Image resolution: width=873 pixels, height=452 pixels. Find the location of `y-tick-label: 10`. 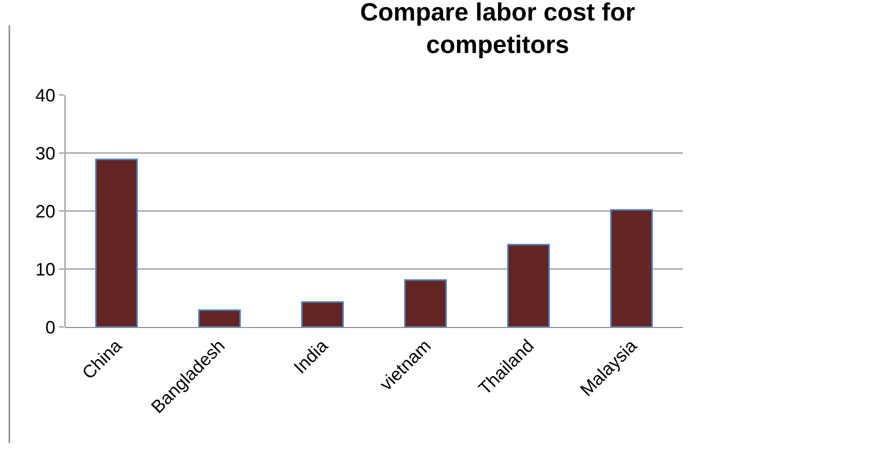

y-tick-label: 10 is located at coordinates (45, 269).